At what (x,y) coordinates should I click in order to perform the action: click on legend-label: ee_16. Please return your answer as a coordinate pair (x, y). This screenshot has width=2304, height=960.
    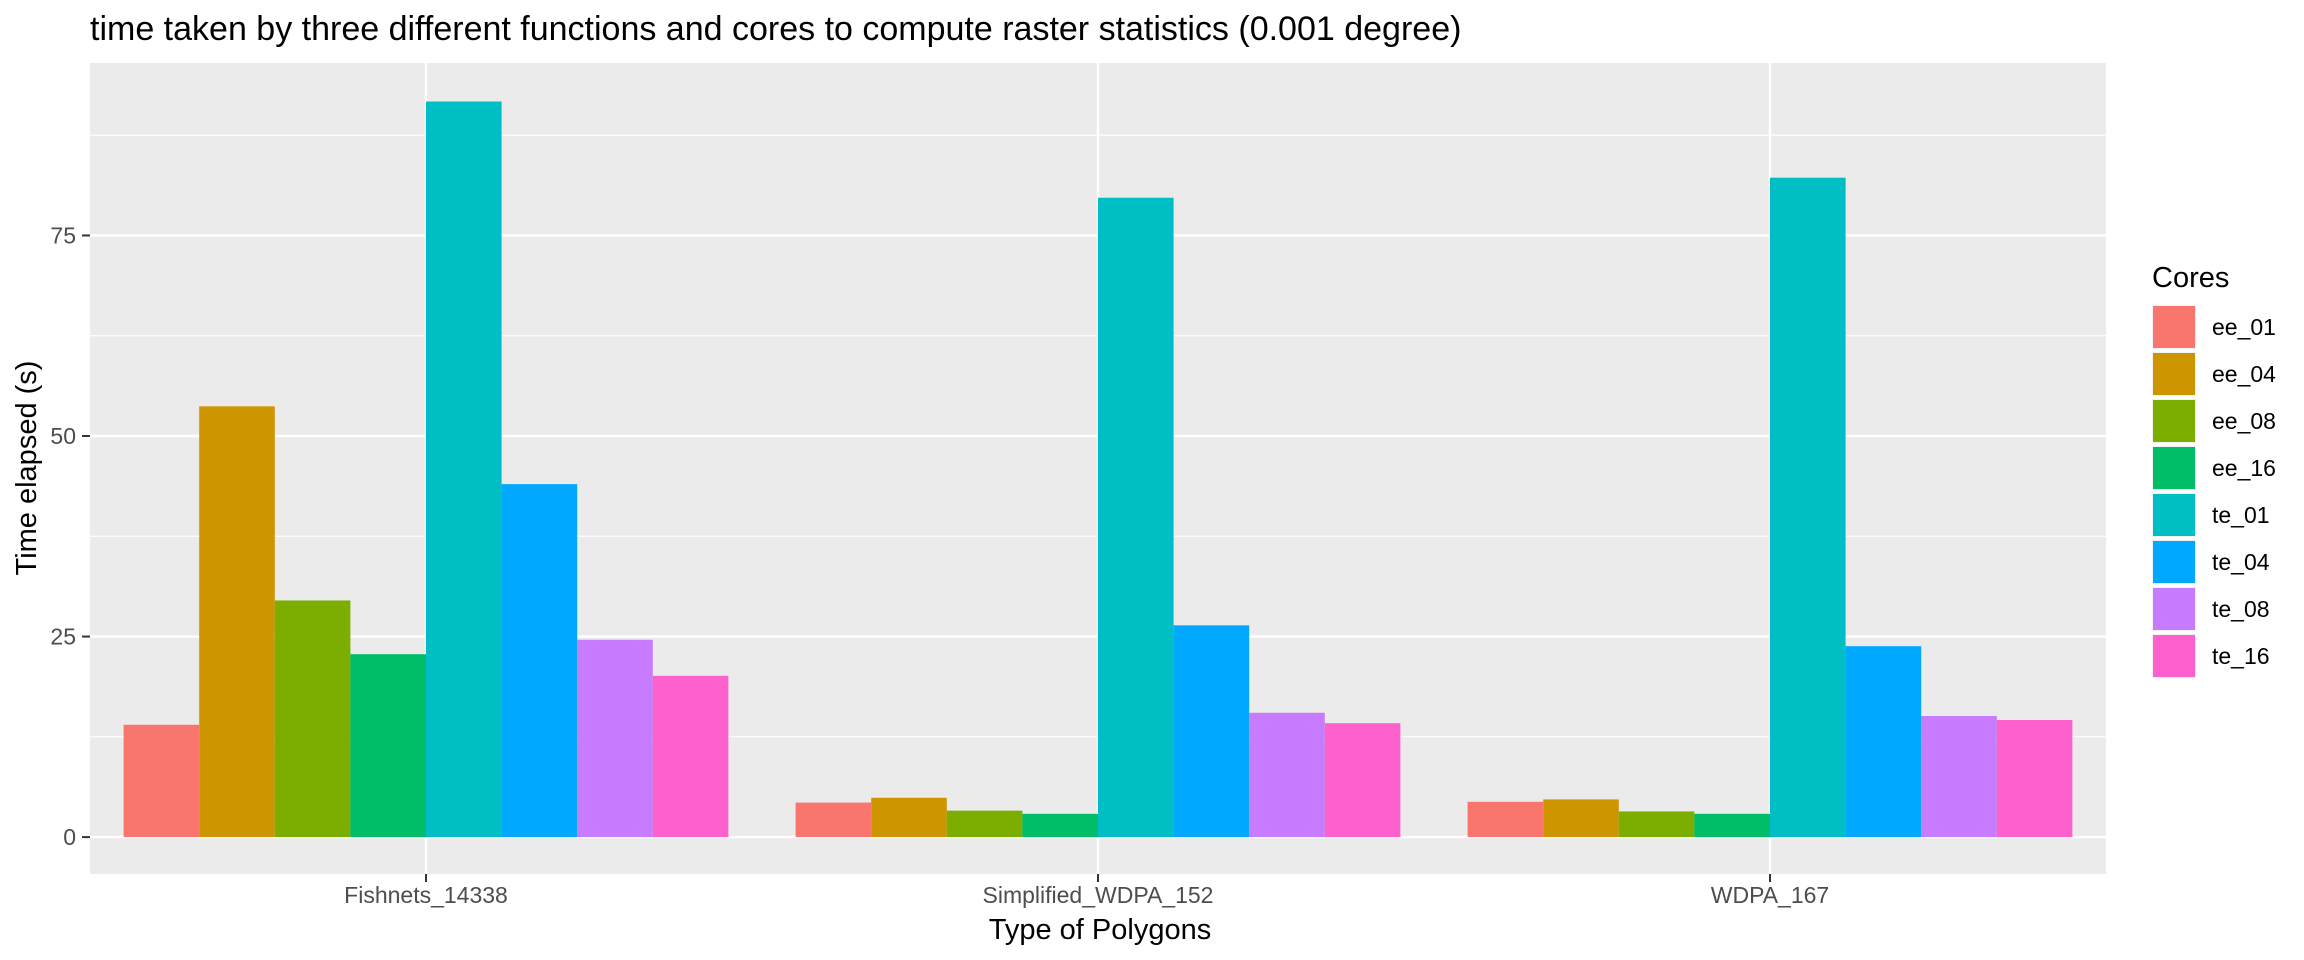
    Looking at the image, I should click on (2244, 468).